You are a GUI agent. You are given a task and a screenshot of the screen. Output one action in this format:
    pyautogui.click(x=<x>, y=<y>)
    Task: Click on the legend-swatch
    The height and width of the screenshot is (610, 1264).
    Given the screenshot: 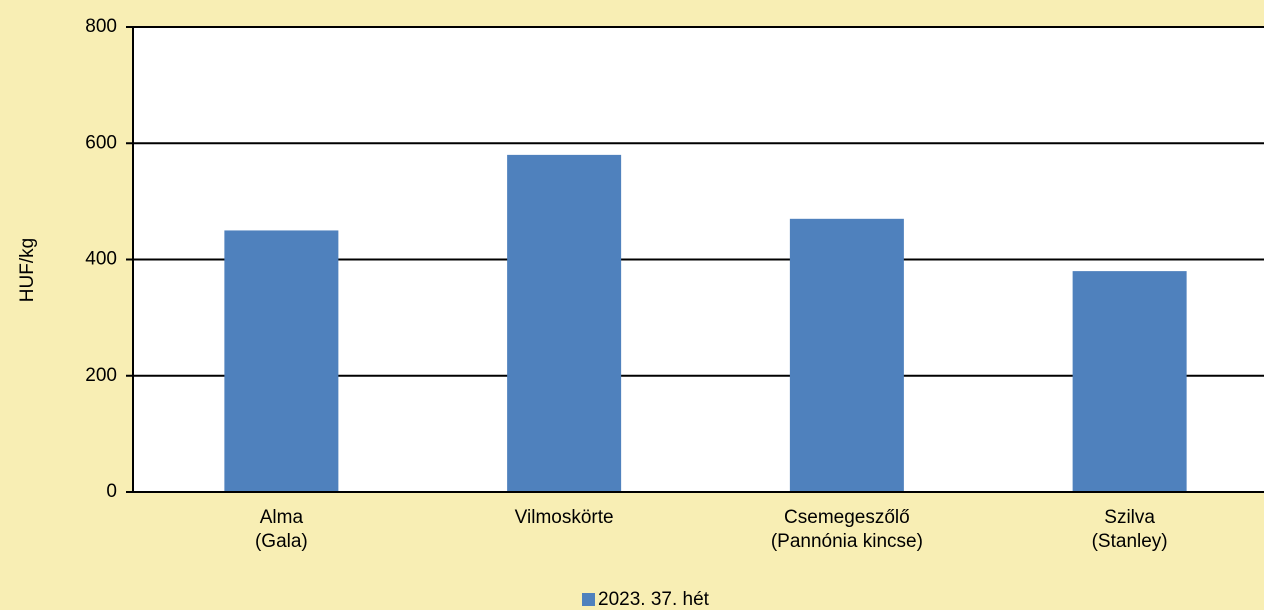 What is the action you would take?
    pyautogui.click(x=588, y=599)
    